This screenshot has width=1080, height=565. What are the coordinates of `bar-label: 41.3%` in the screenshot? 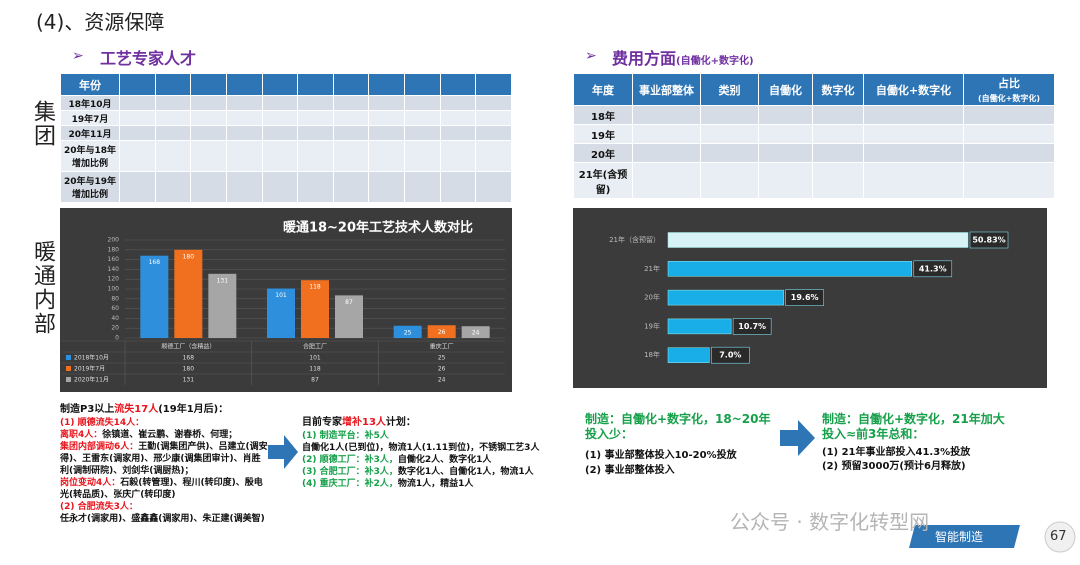 It's located at (933, 268).